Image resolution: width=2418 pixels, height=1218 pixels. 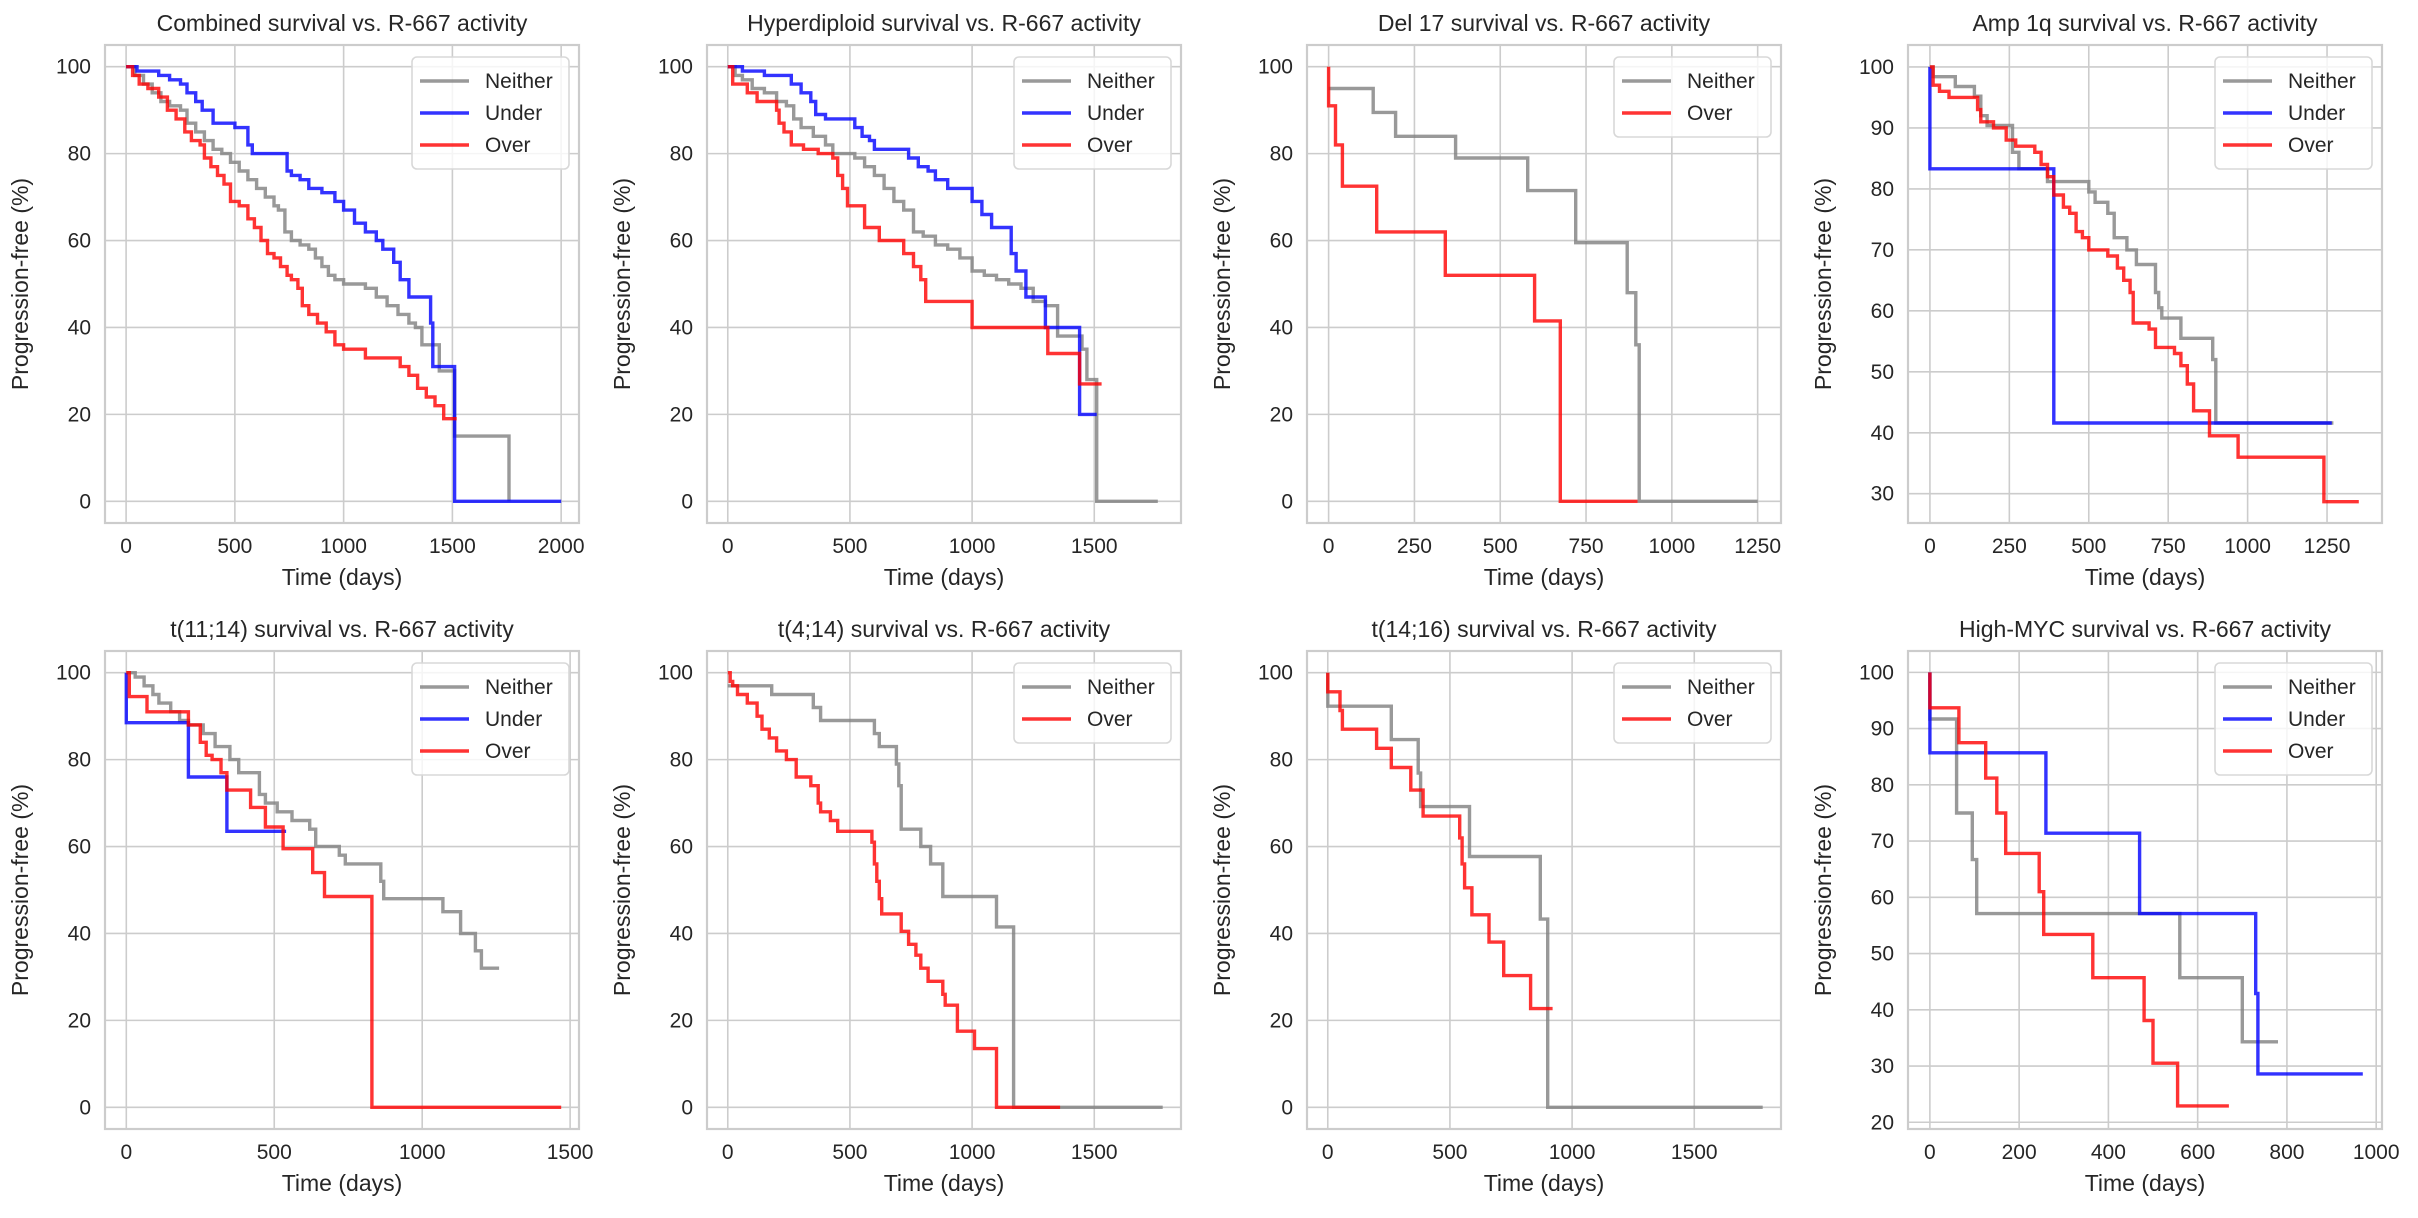 What do you see at coordinates (342, 629) in the screenshot?
I see `subplot-title: t(11;14) survival vs. R-667 activity` at bounding box center [342, 629].